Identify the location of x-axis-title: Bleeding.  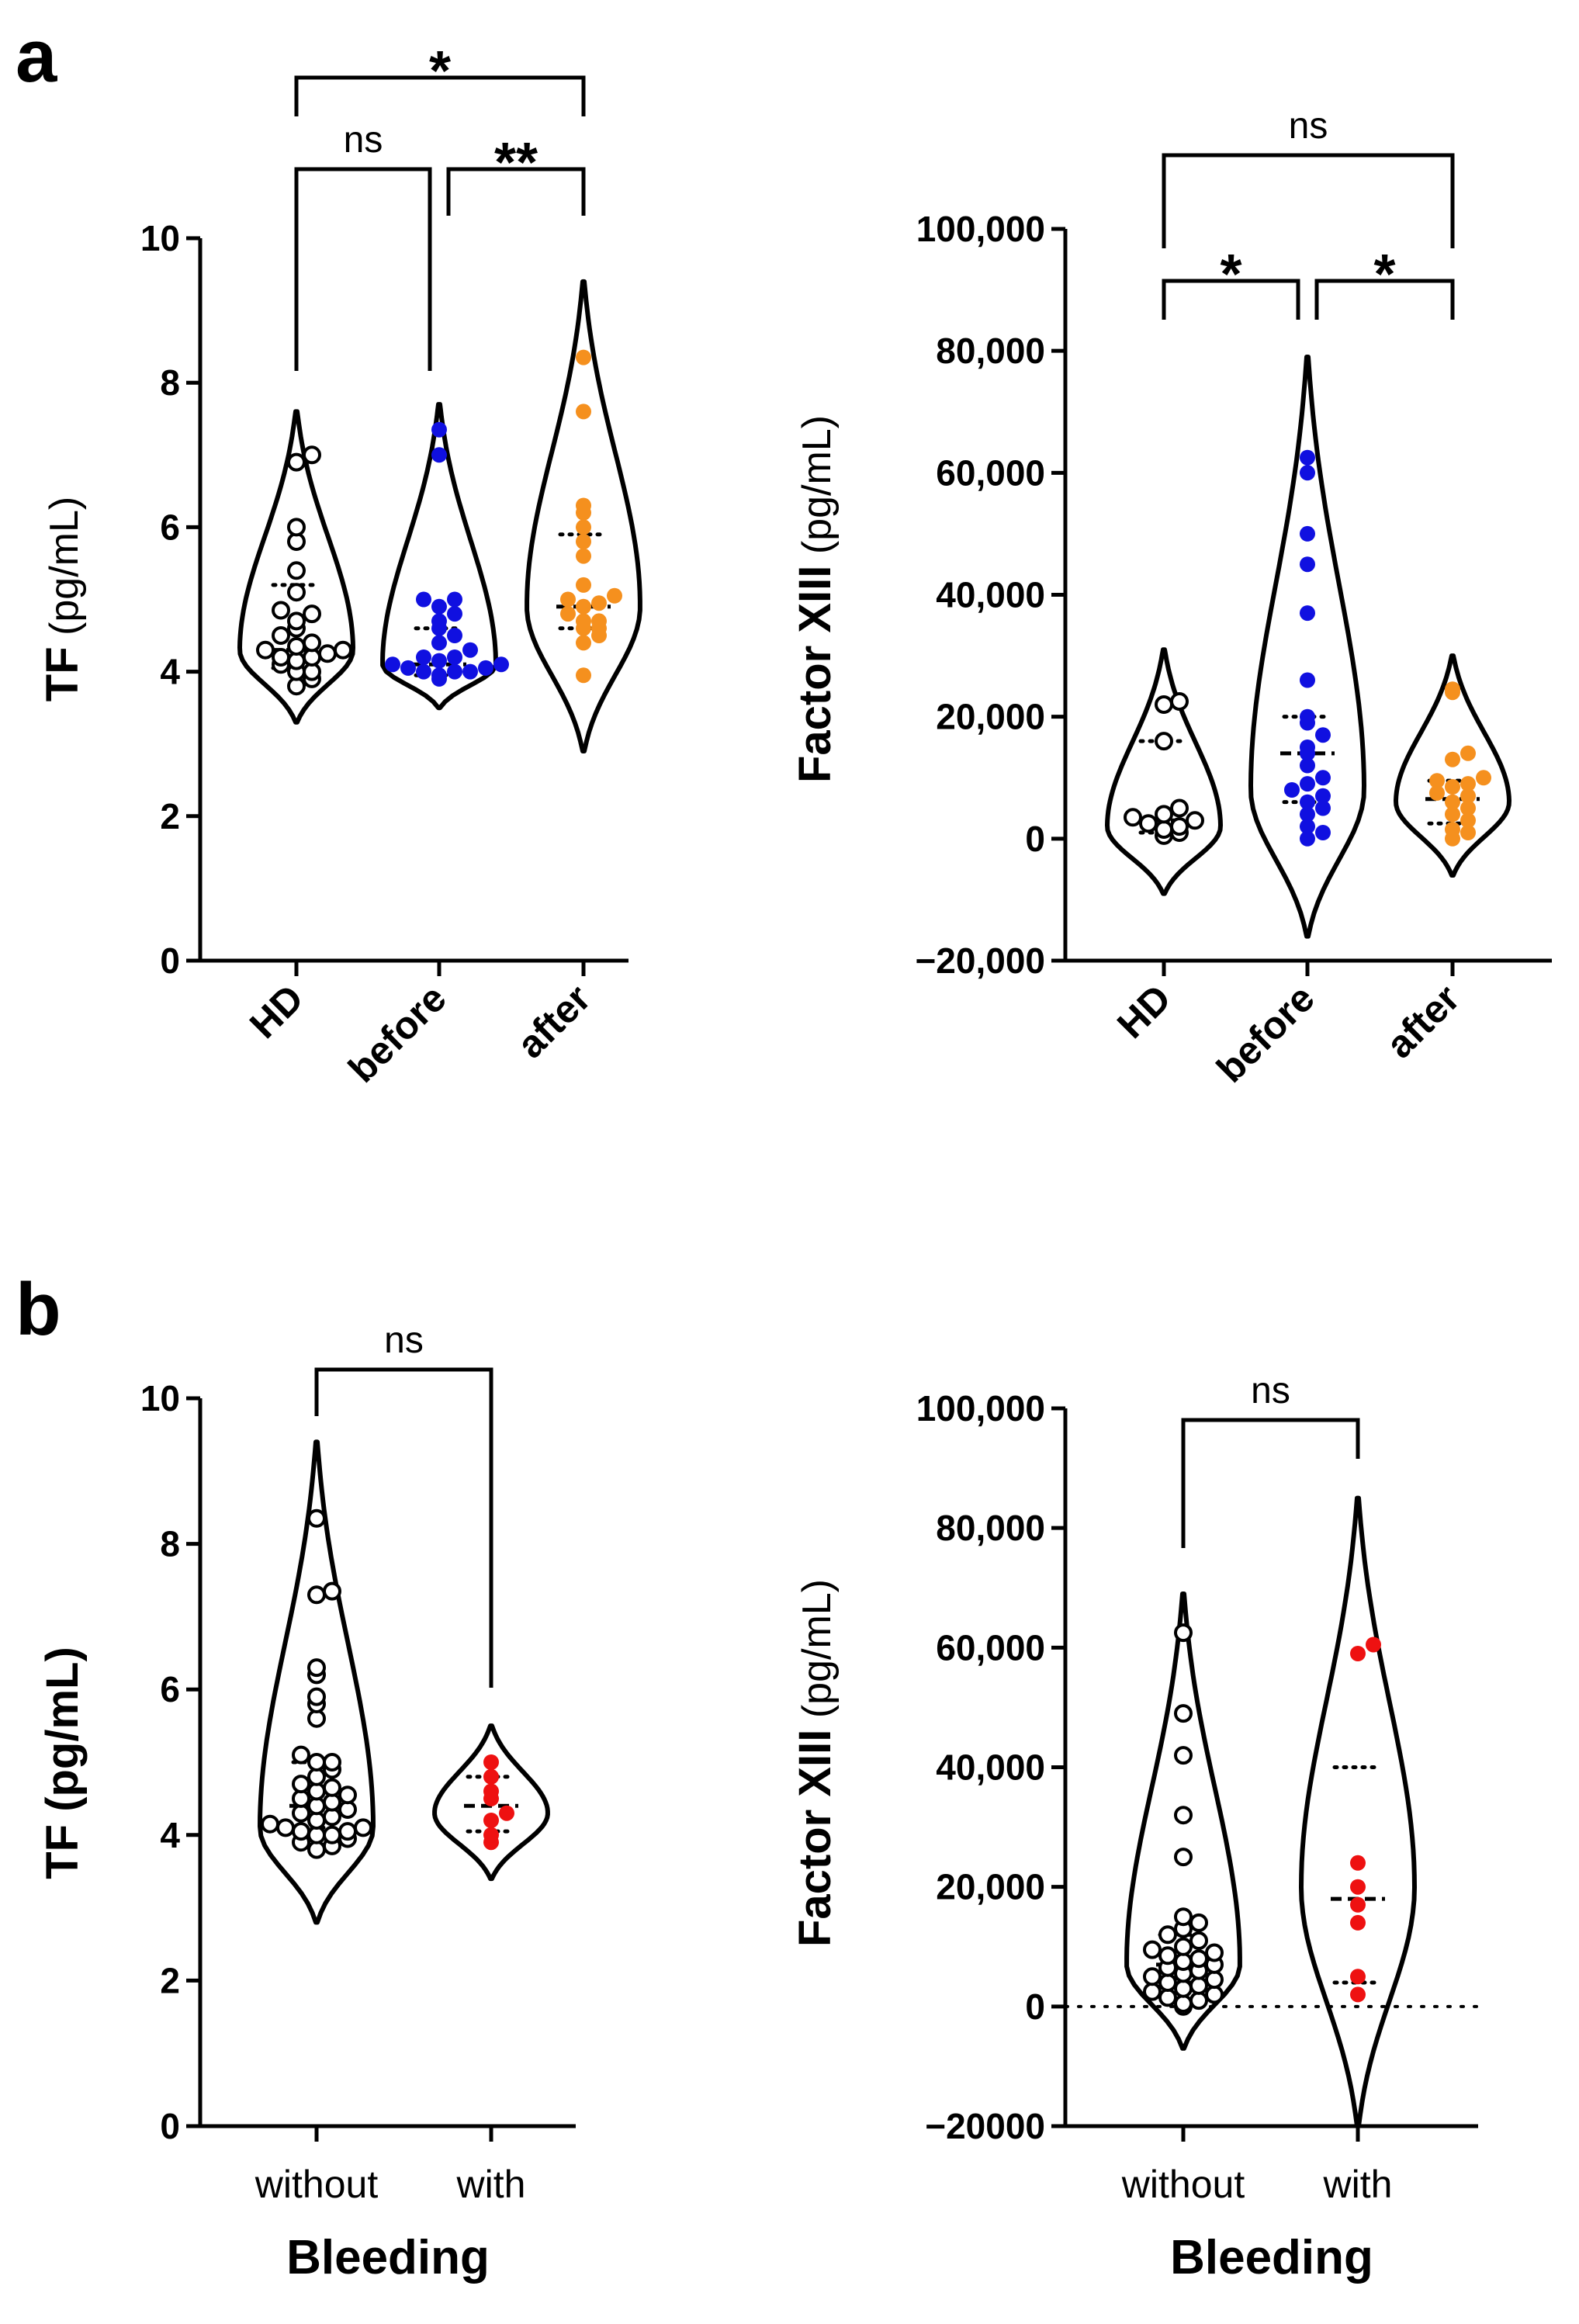
(388, 2257).